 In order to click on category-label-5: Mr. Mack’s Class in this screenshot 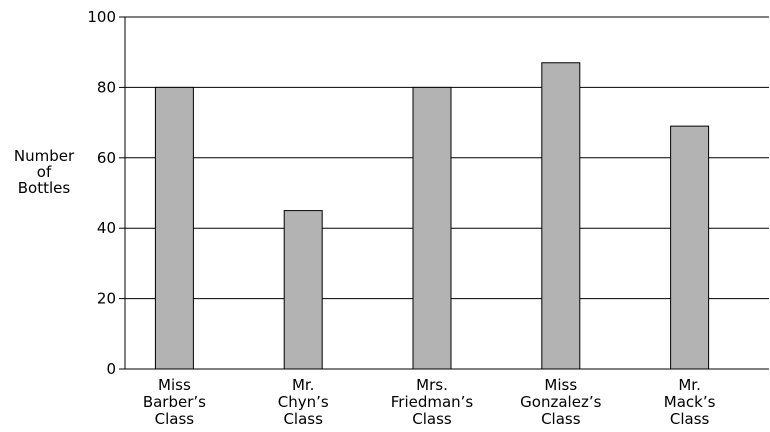, I will do `click(690, 402)`.